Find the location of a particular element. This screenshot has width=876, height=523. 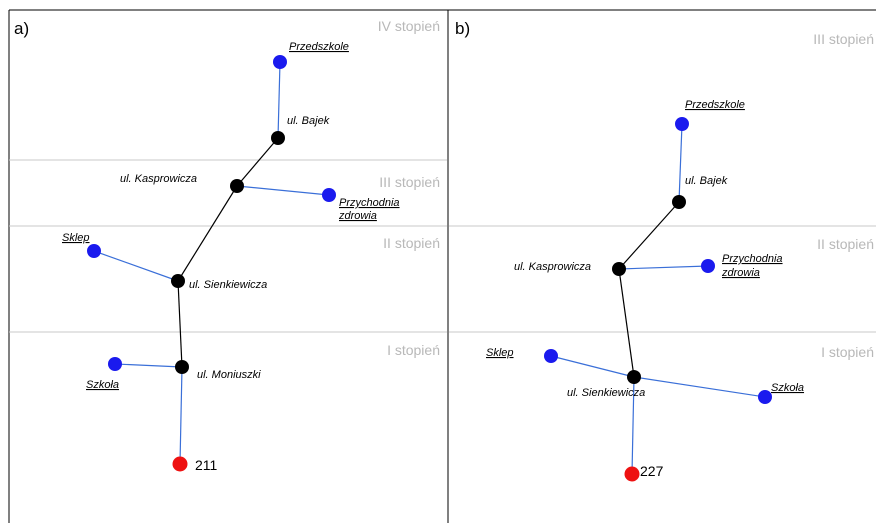

panel-a-edge-przedszkole is located at coordinates (279, 100).